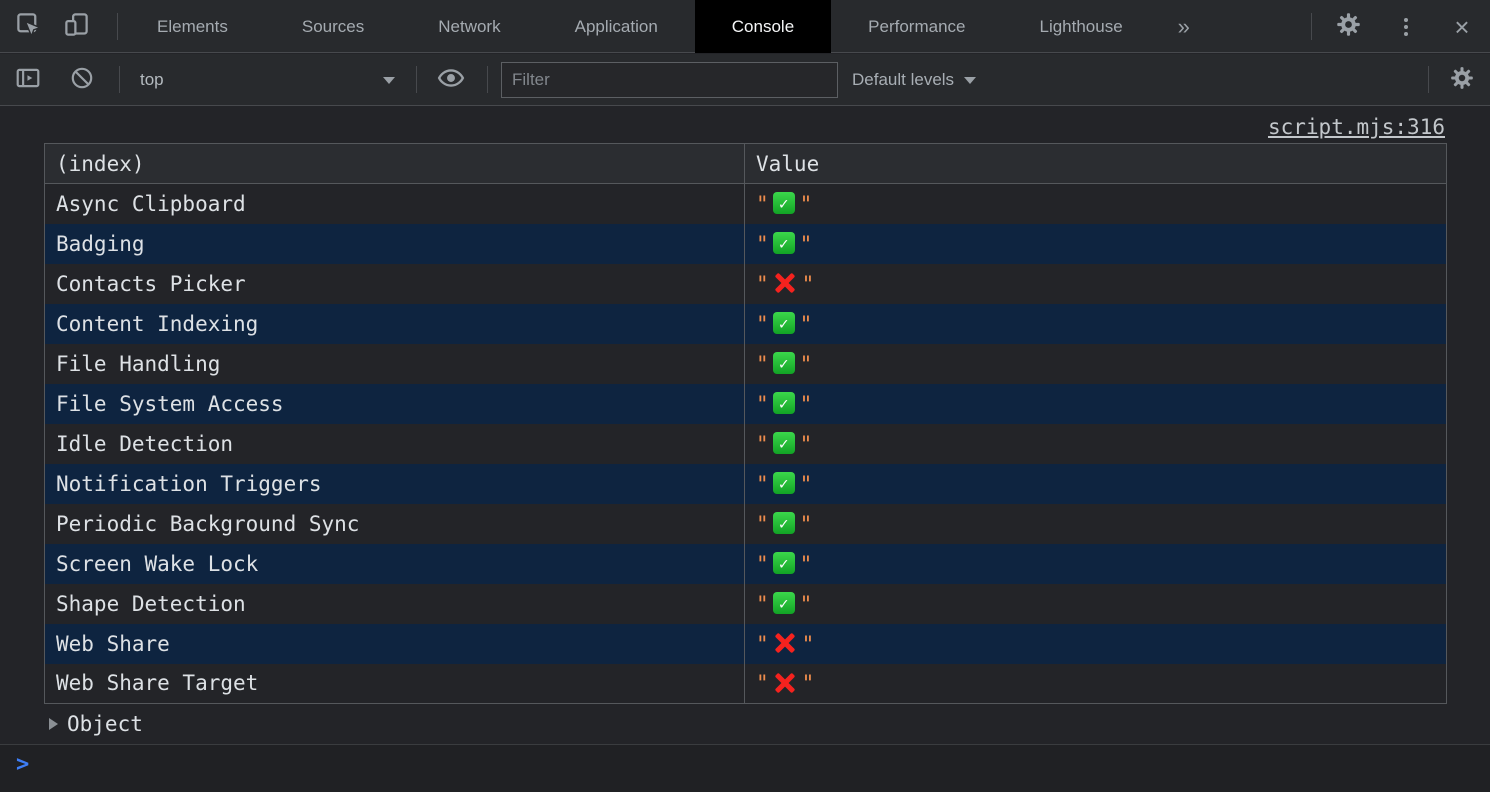  I want to click on table-row: Notification Triggers " ✓ ", so click(745, 483).